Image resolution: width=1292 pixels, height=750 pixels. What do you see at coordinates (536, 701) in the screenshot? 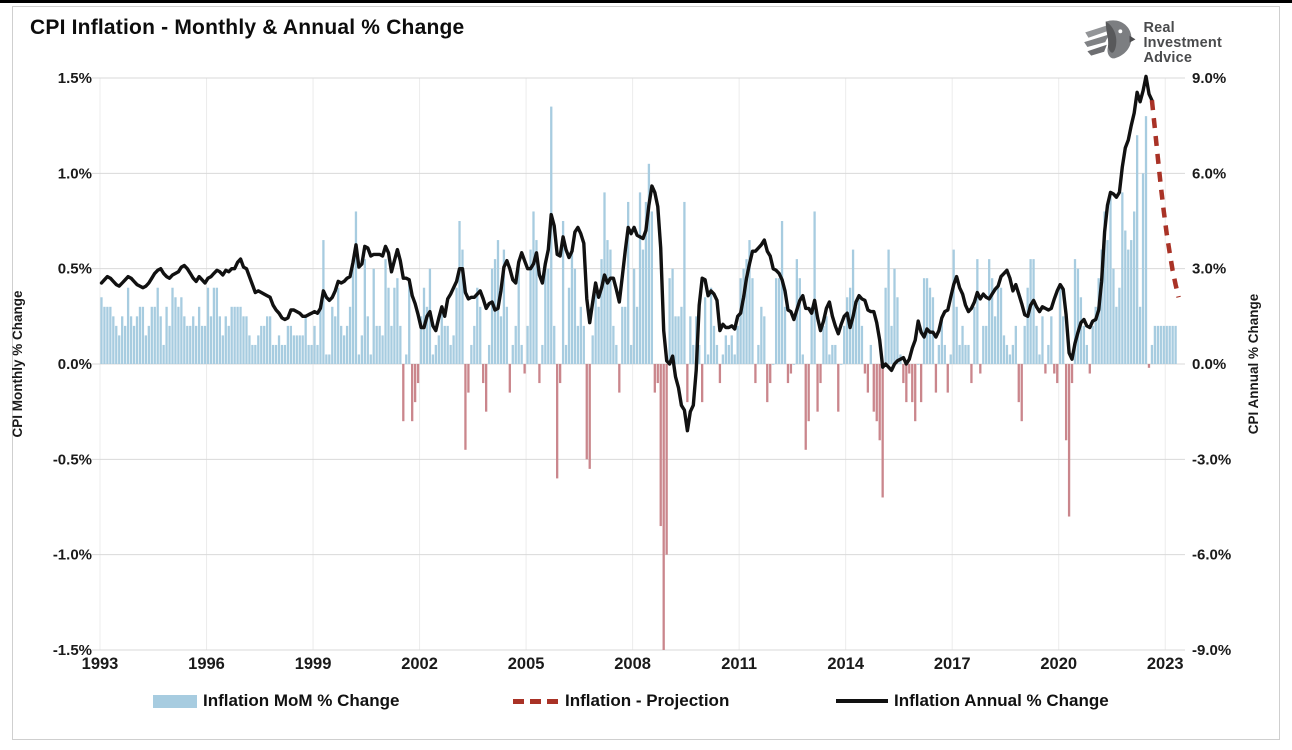
I see `legend-swatch-projection-dash` at bounding box center [536, 701].